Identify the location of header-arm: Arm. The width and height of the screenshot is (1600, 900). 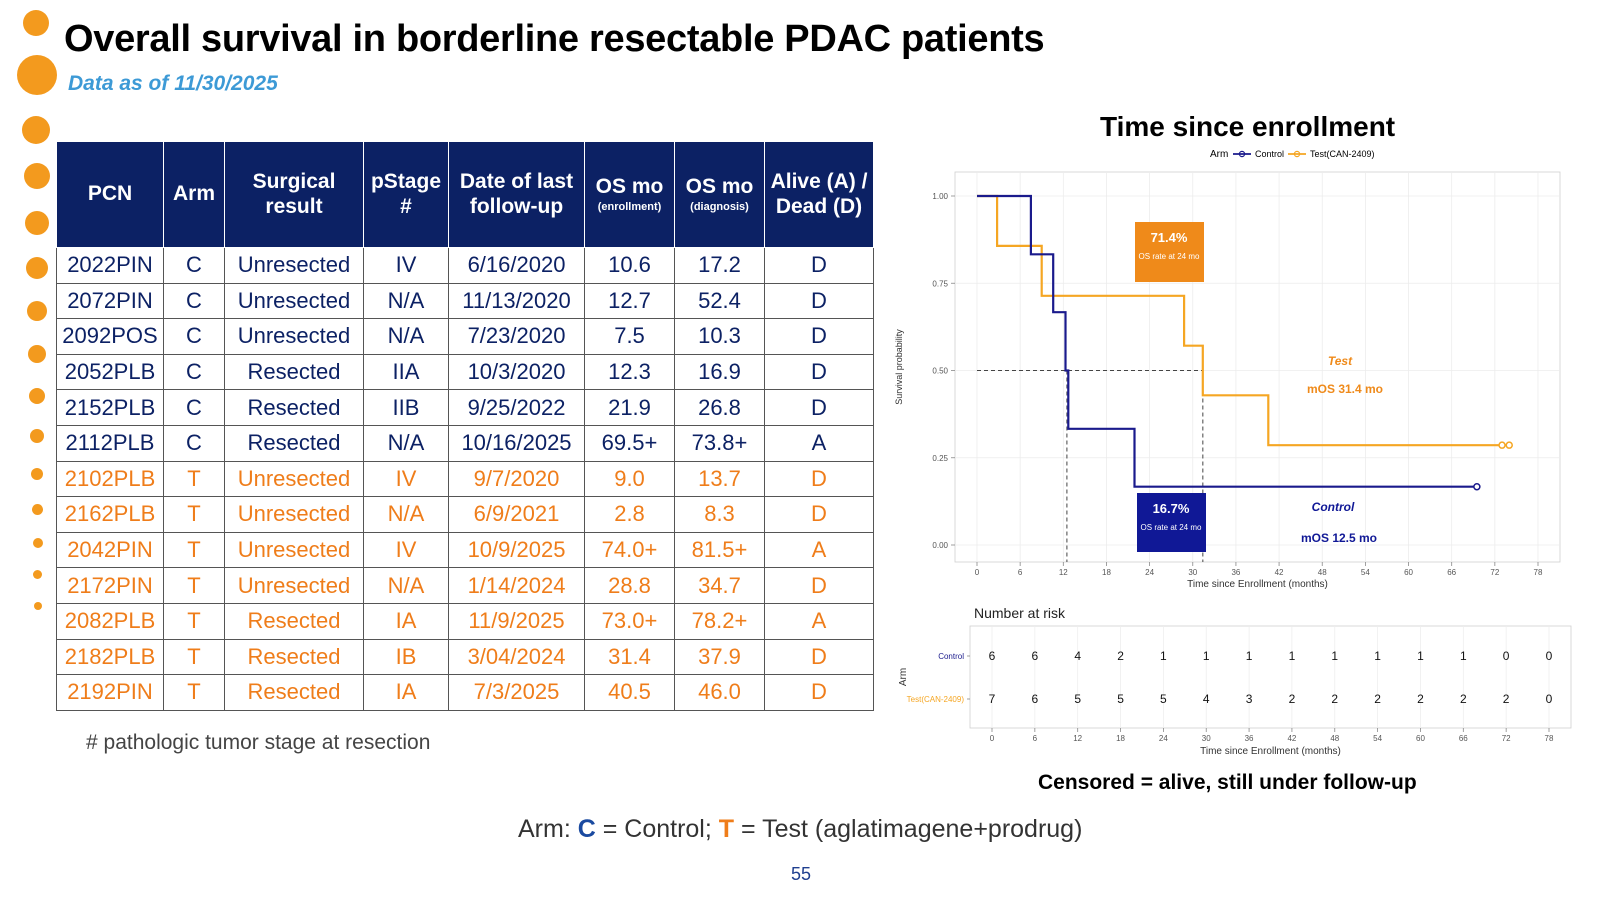
(194, 194).